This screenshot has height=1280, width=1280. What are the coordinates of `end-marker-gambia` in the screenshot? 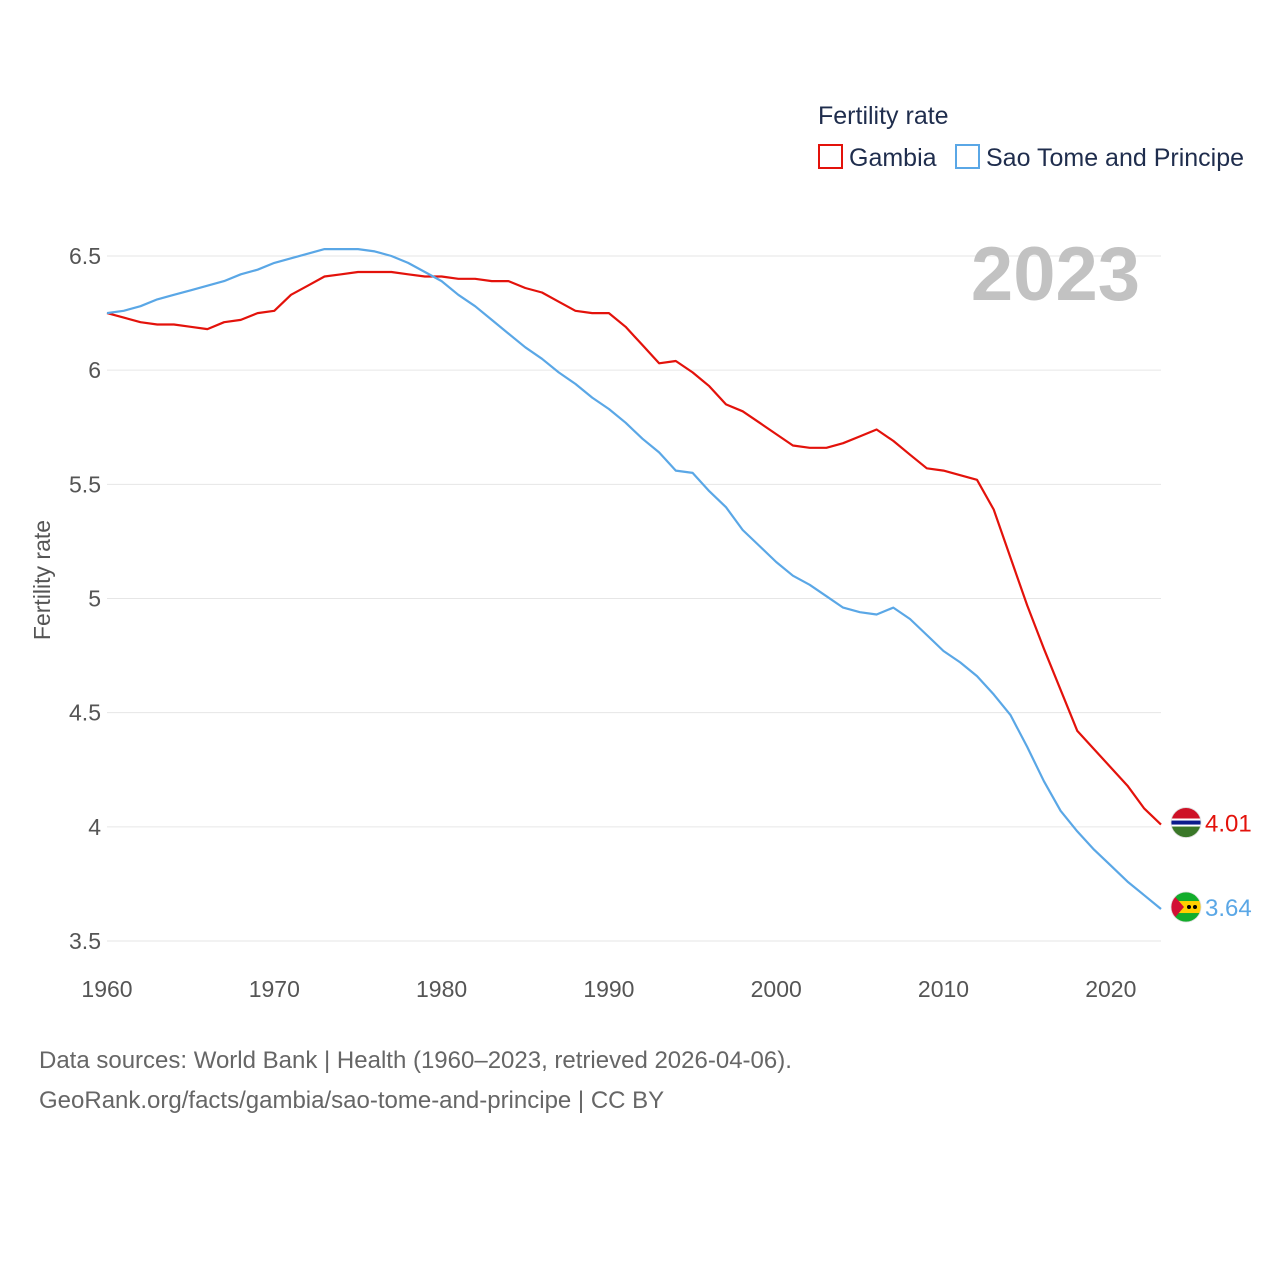 It's located at (1186, 822).